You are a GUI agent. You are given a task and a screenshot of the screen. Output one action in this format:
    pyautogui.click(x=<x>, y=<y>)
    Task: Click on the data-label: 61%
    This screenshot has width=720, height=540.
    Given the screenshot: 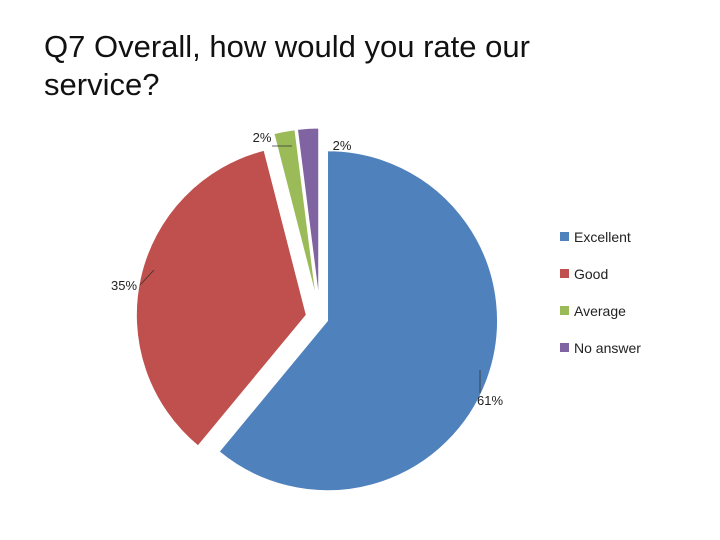 What is the action you would take?
    pyautogui.click(x=490, y=400)
    